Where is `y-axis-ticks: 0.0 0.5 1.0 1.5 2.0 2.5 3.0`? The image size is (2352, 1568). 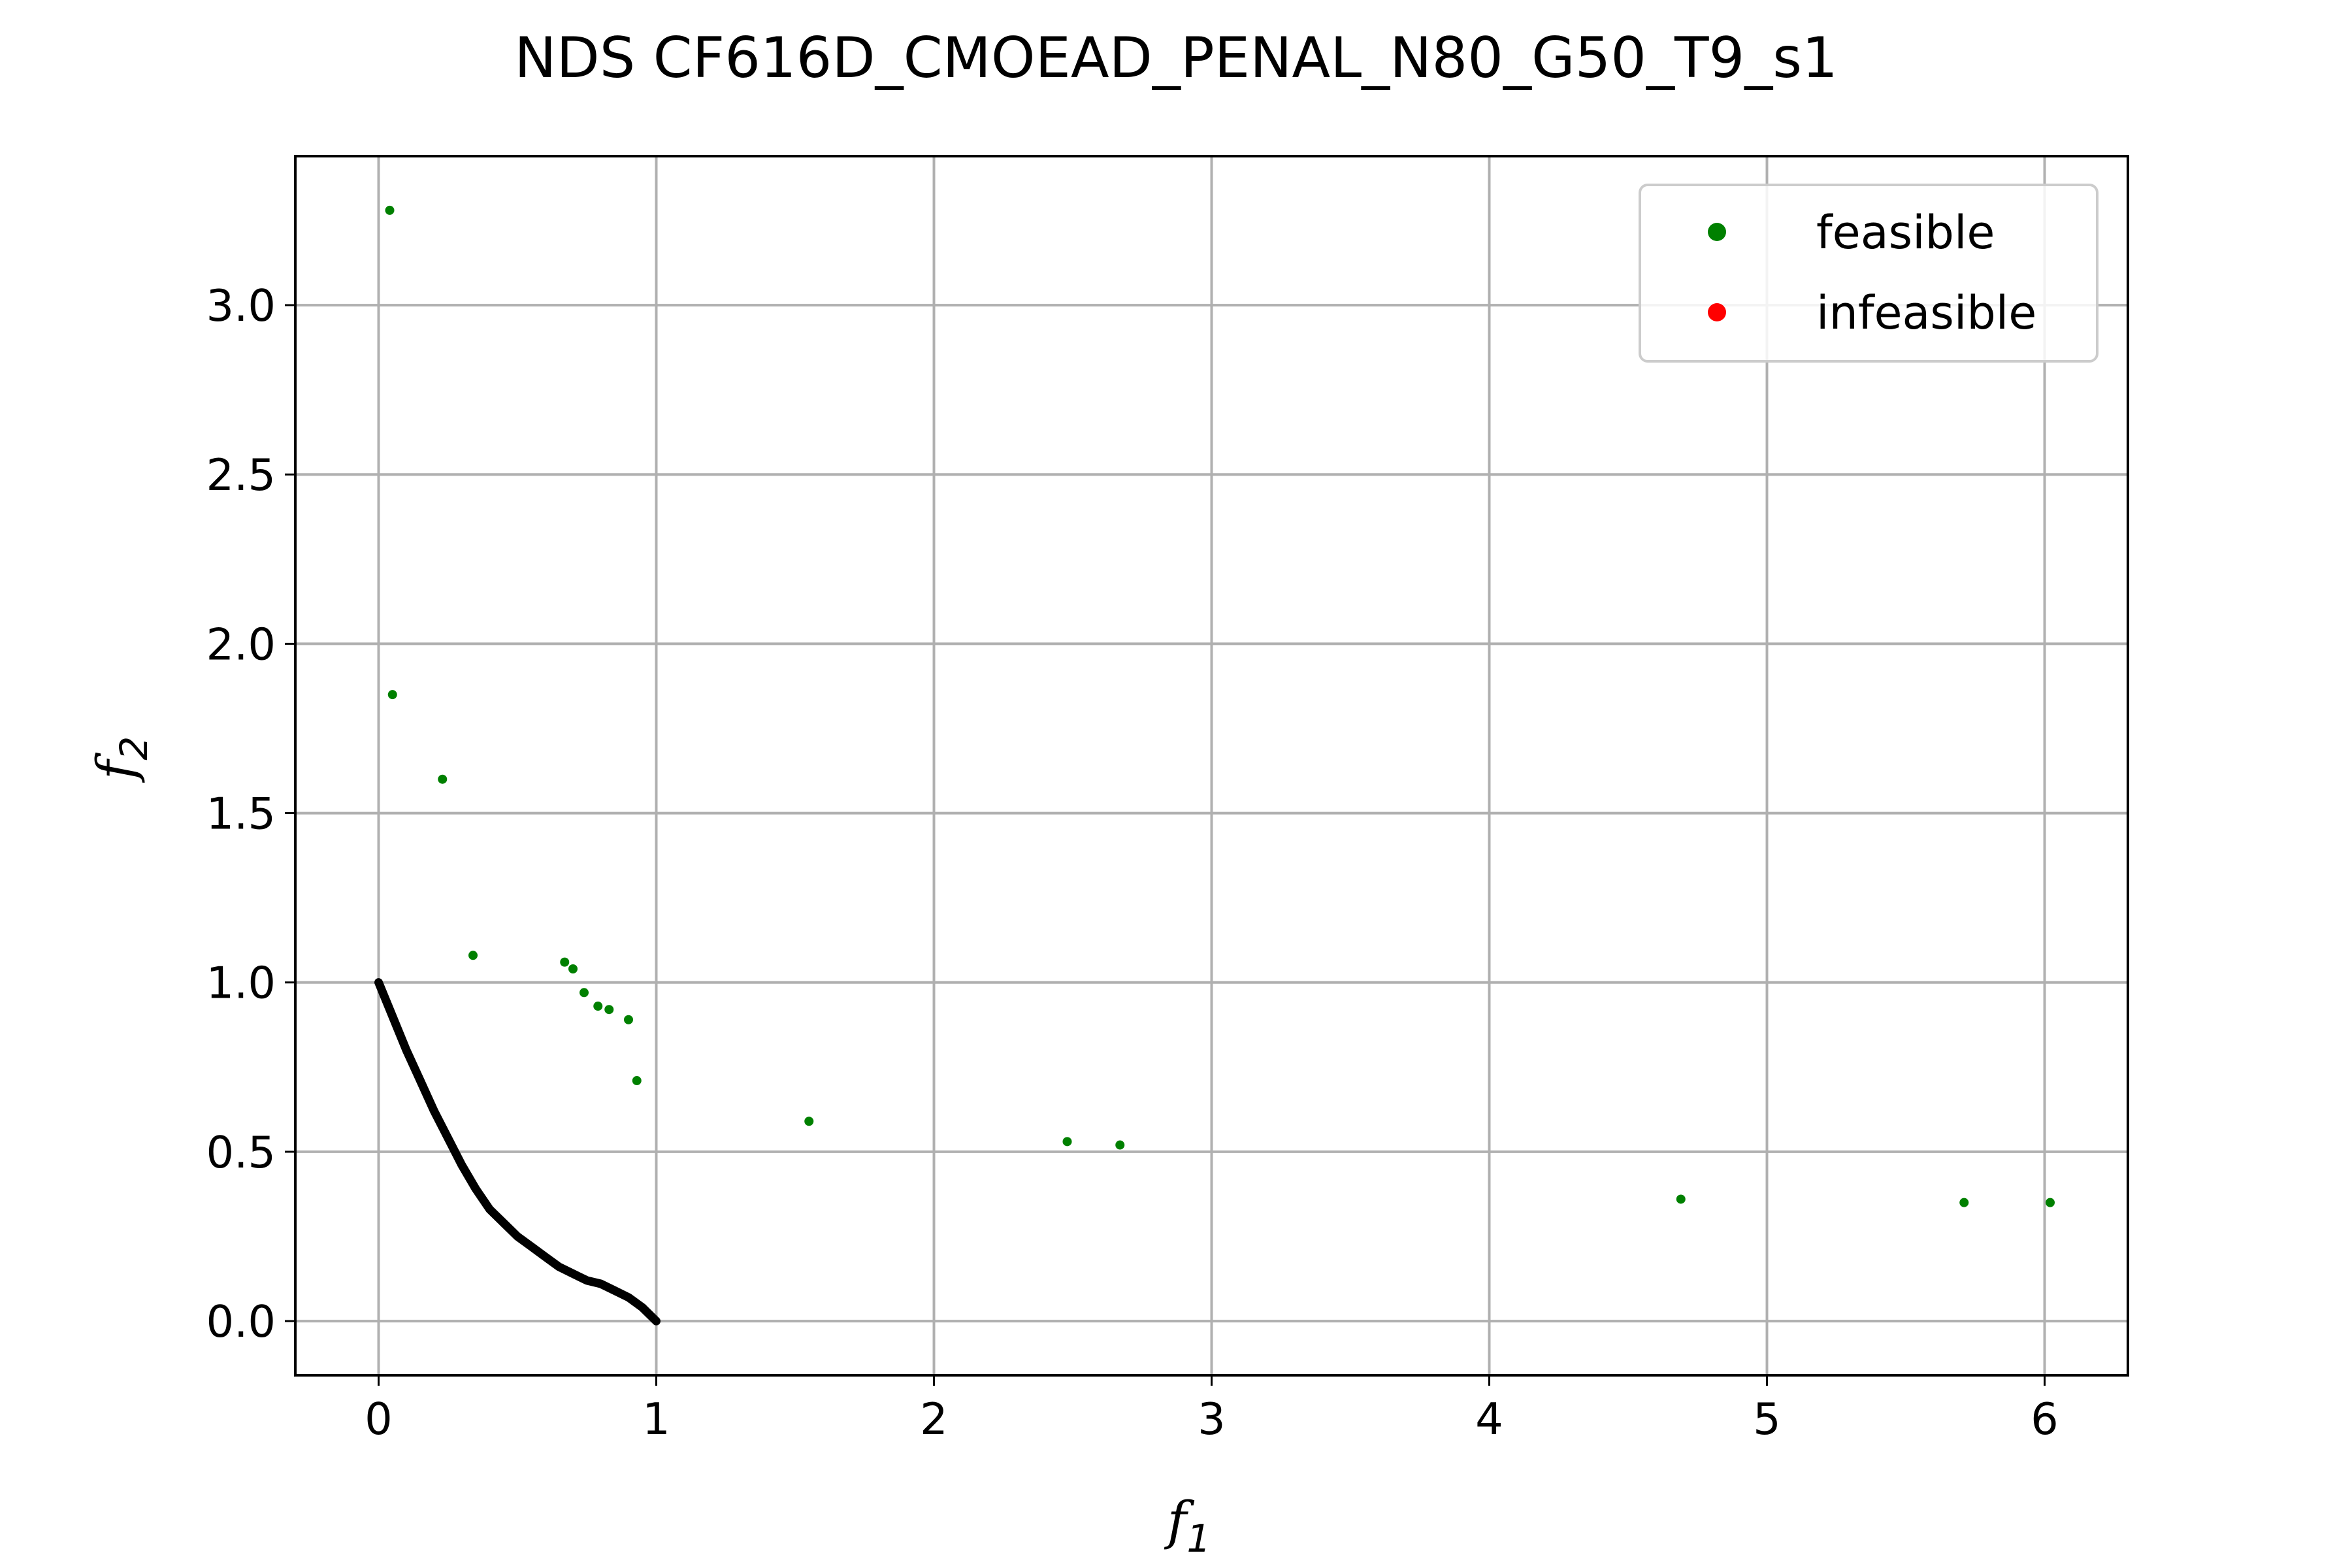
y-axis-ticks: 0.0 0.5 1.0 1.5 2.0 2.5 3.0 is located at coordinates (250, 813).